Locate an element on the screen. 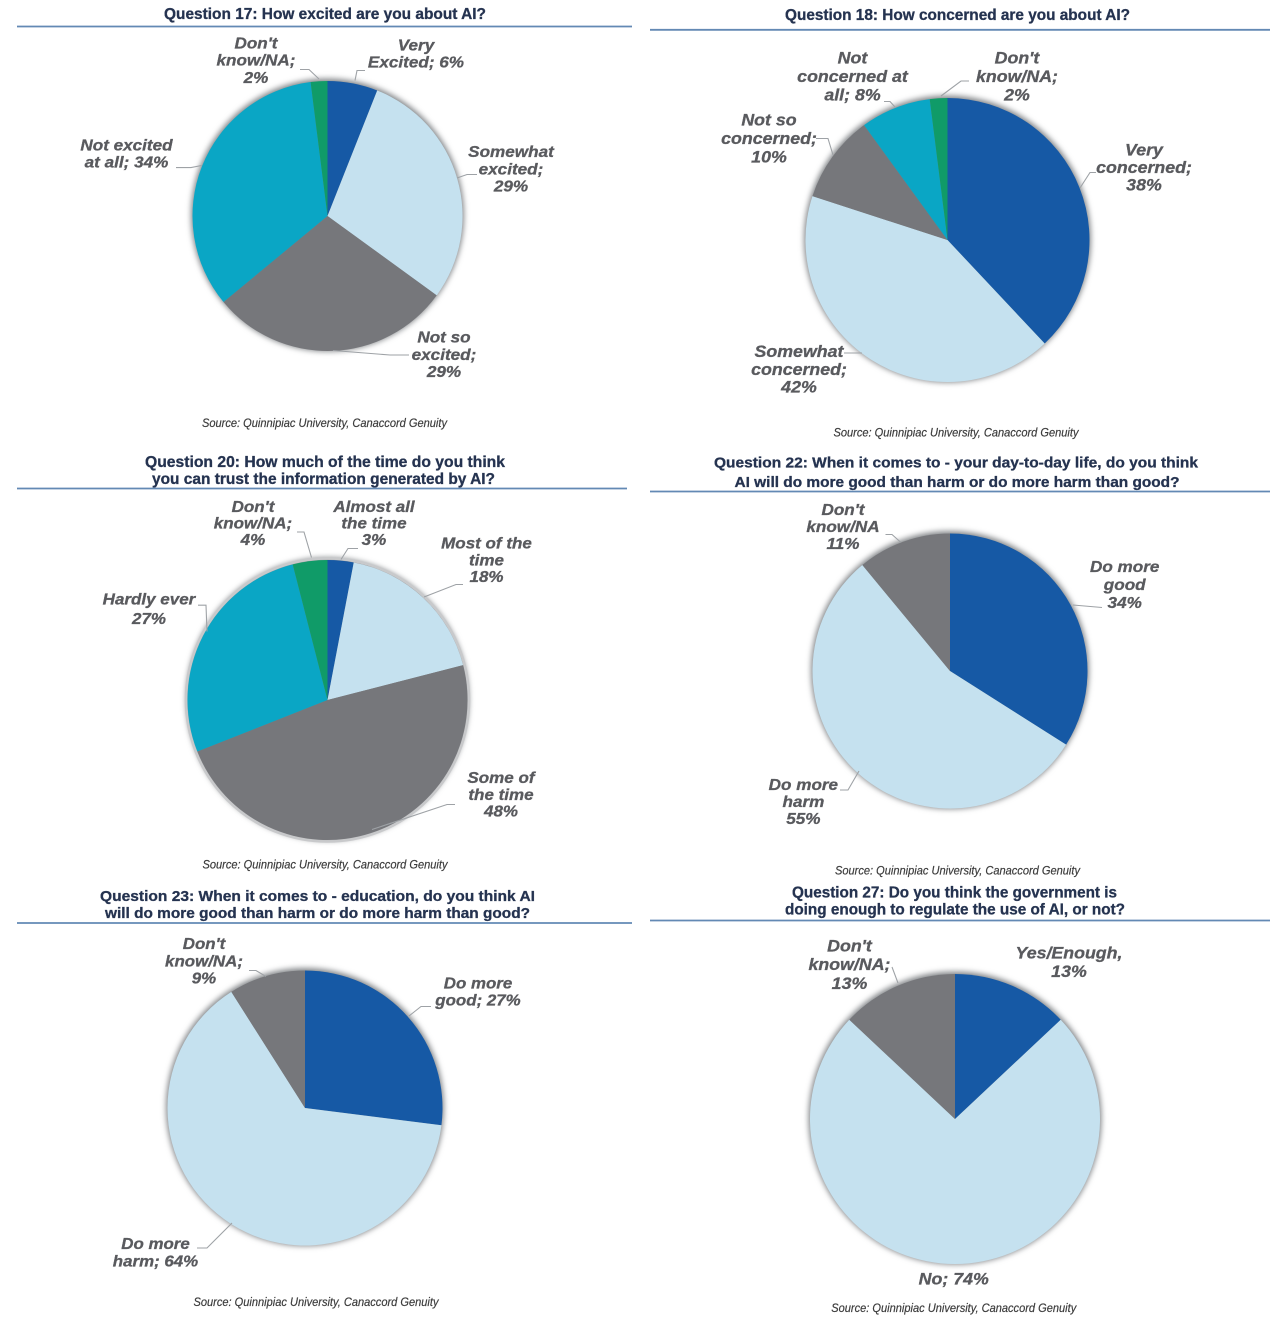 Image resolution: width=1280 pixels, height=1329 pixels. svg-text: all; 8% is located at coordinates (852, 96).